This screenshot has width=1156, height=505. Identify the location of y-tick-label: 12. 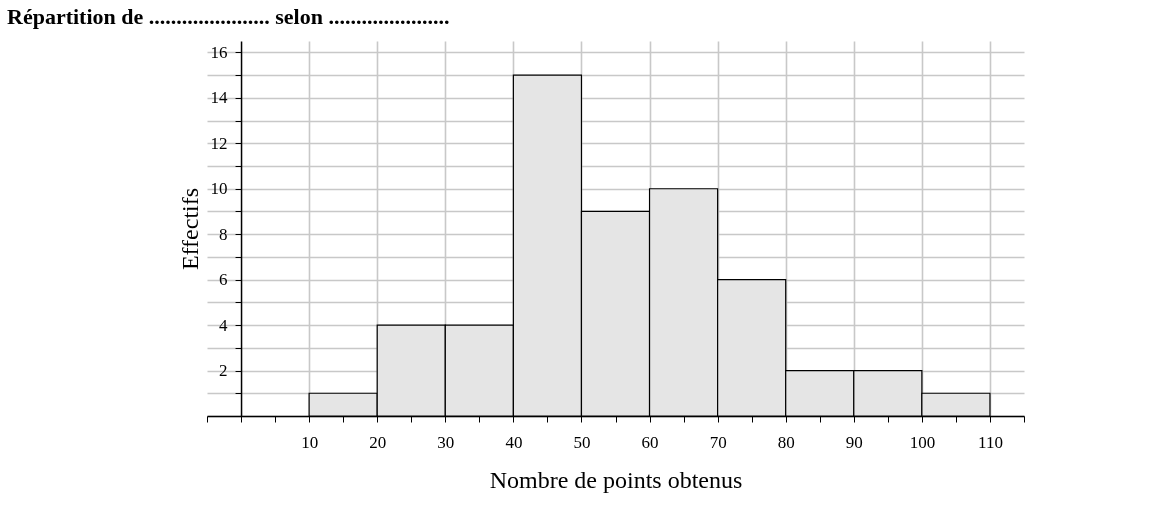
(219, 143).